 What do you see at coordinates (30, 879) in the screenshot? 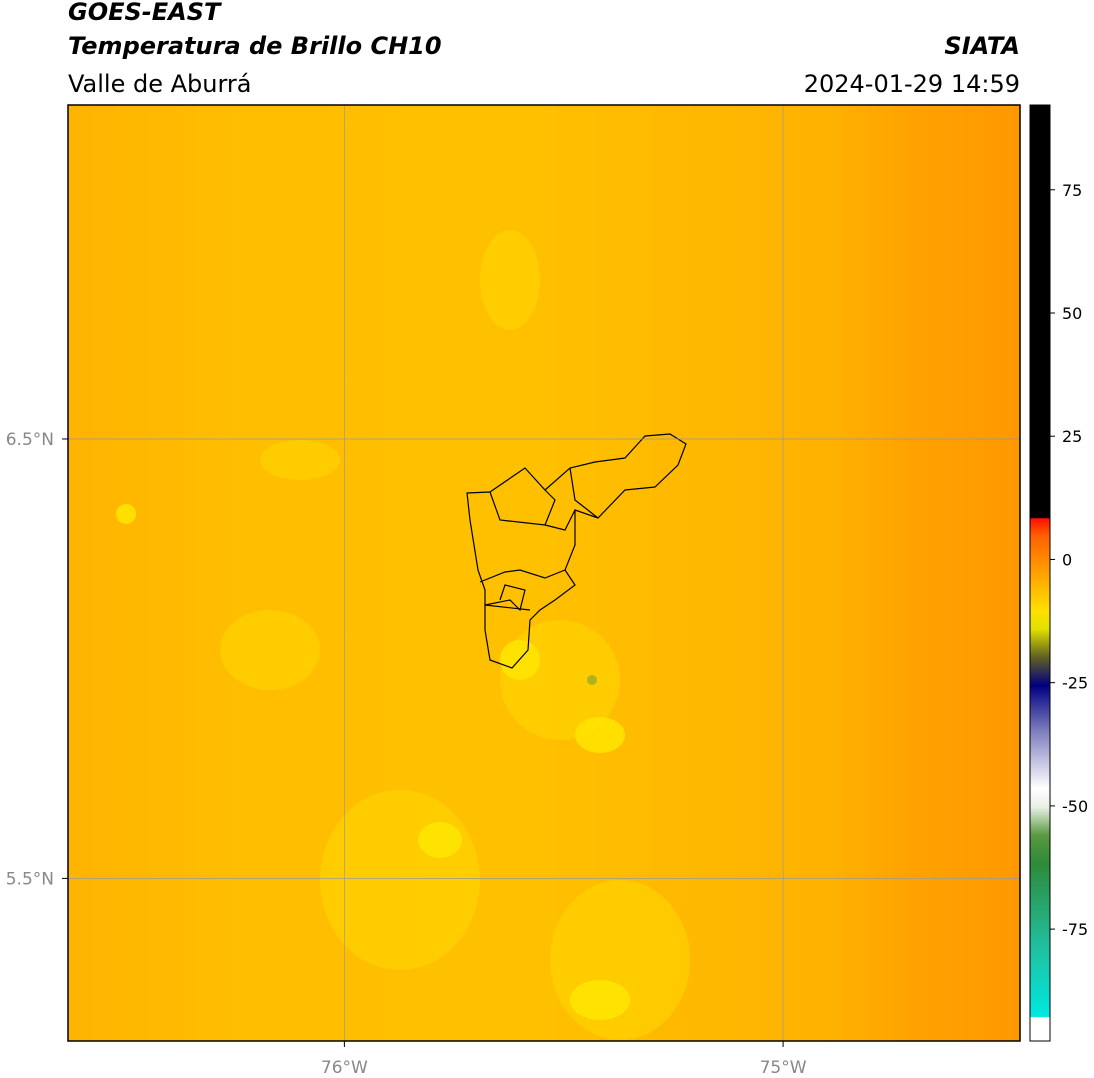
I see `y-tick-label: 5.5°N` at bounding box center [30, 879].